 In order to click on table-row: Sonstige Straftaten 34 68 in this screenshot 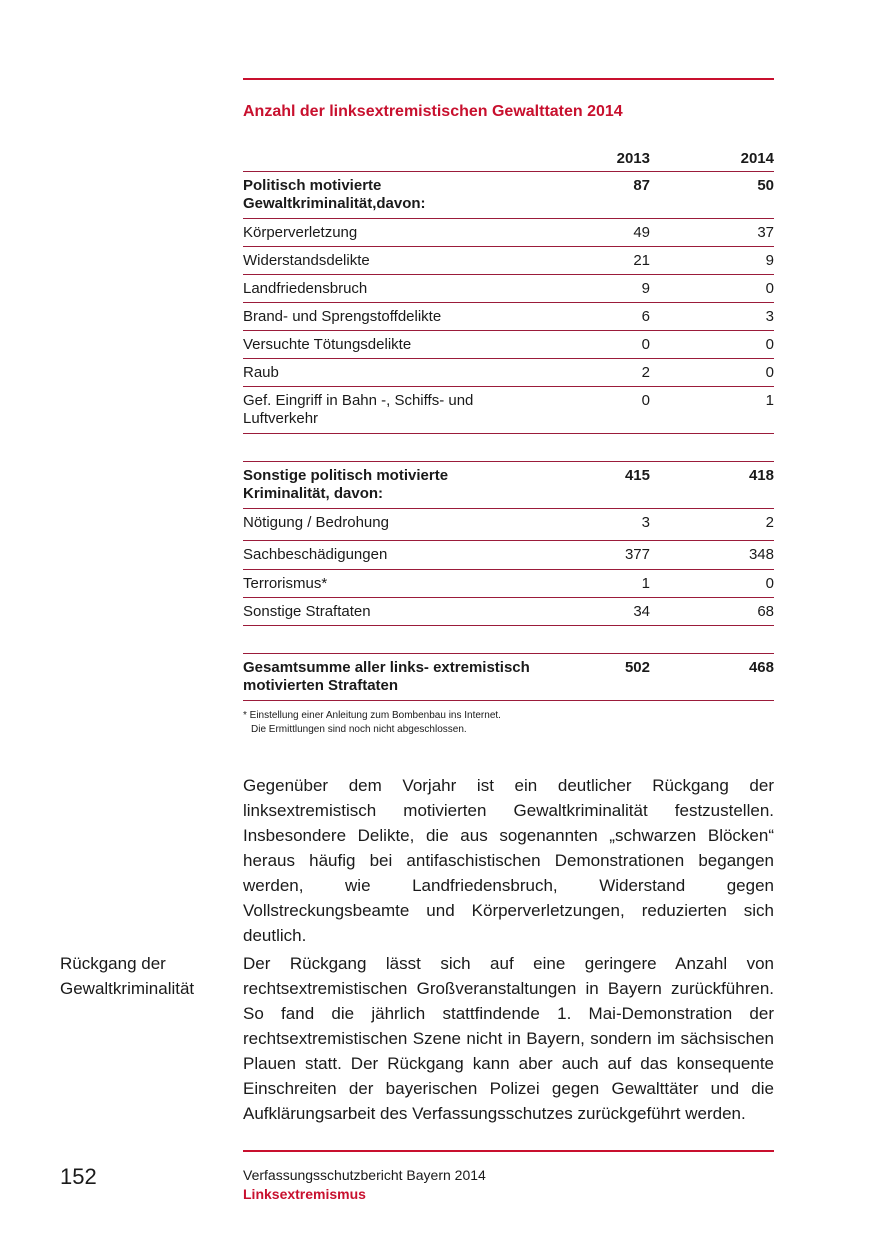, I will do `click(508, 612)`.